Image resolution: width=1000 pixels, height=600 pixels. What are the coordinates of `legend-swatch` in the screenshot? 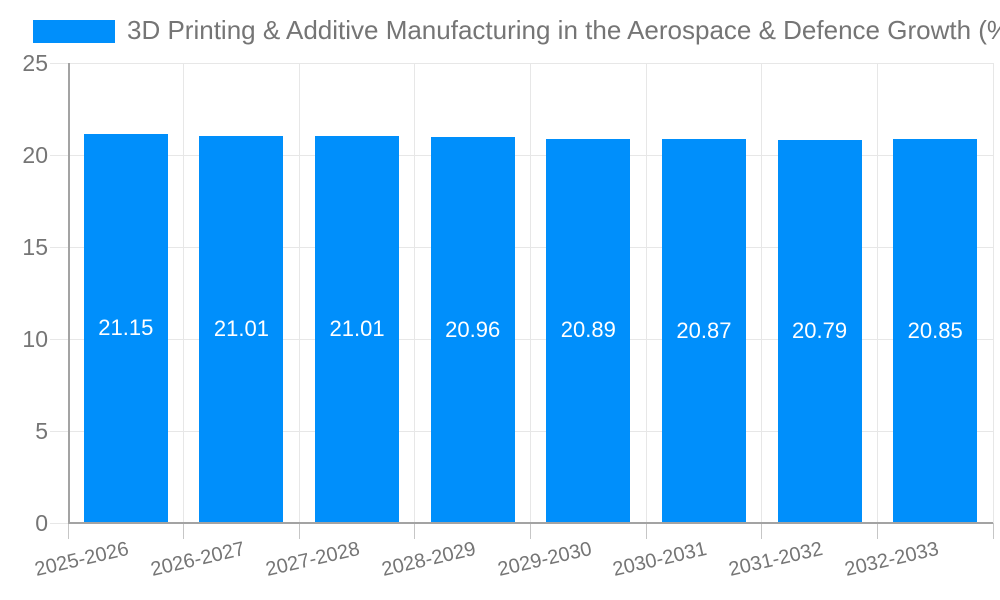 It's located at (74, 31).